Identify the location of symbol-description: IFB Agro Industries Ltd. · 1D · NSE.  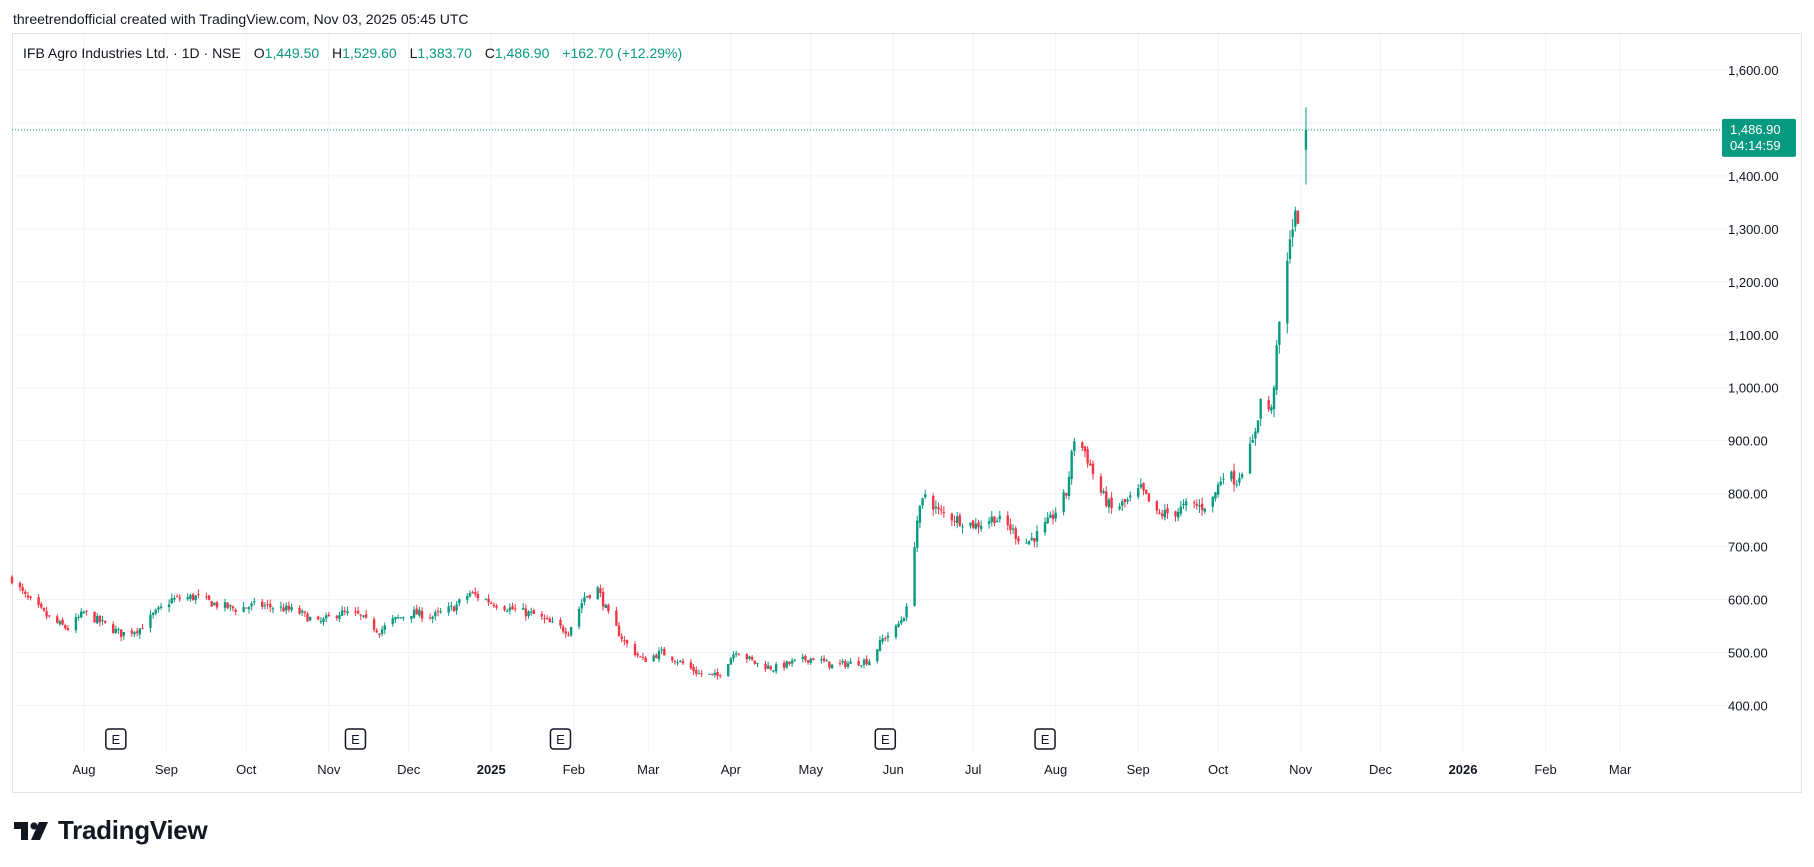
(132, 53).